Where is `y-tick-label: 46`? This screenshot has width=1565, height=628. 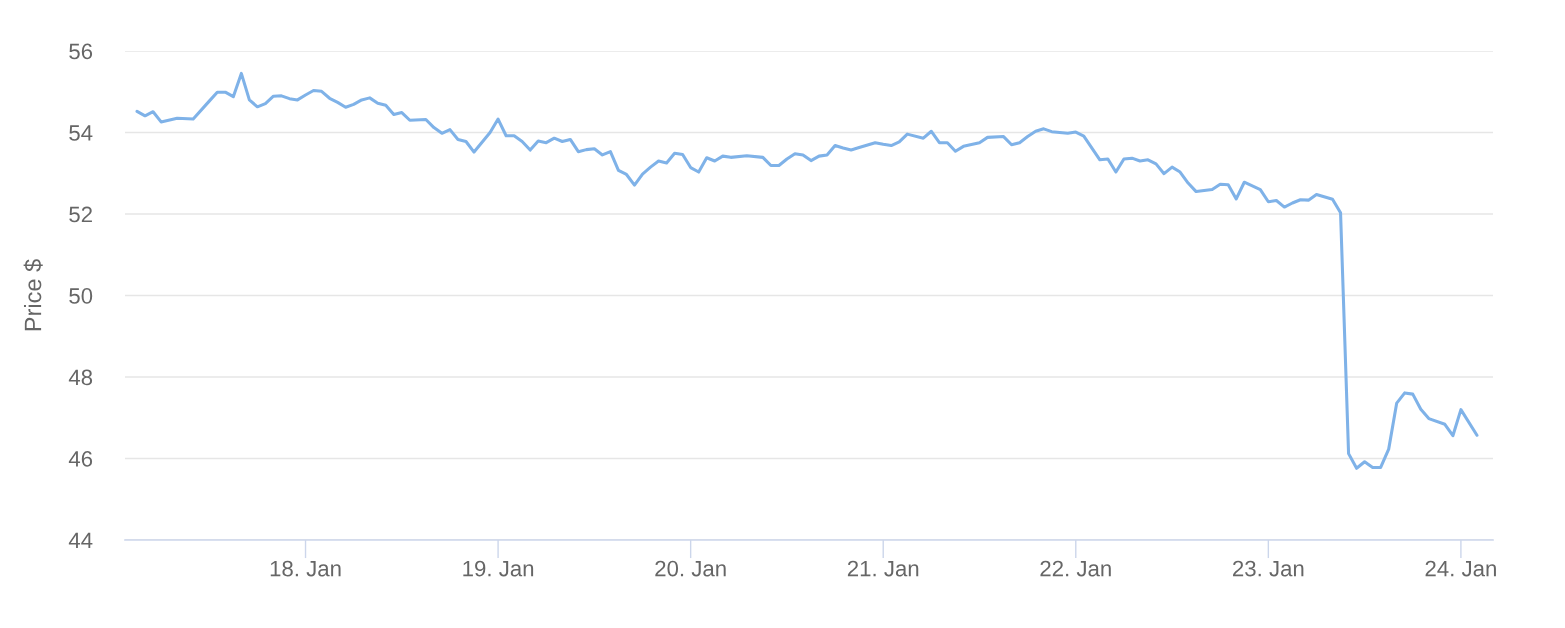
y-tick-label: 46 is located at coordinates (80, 459).